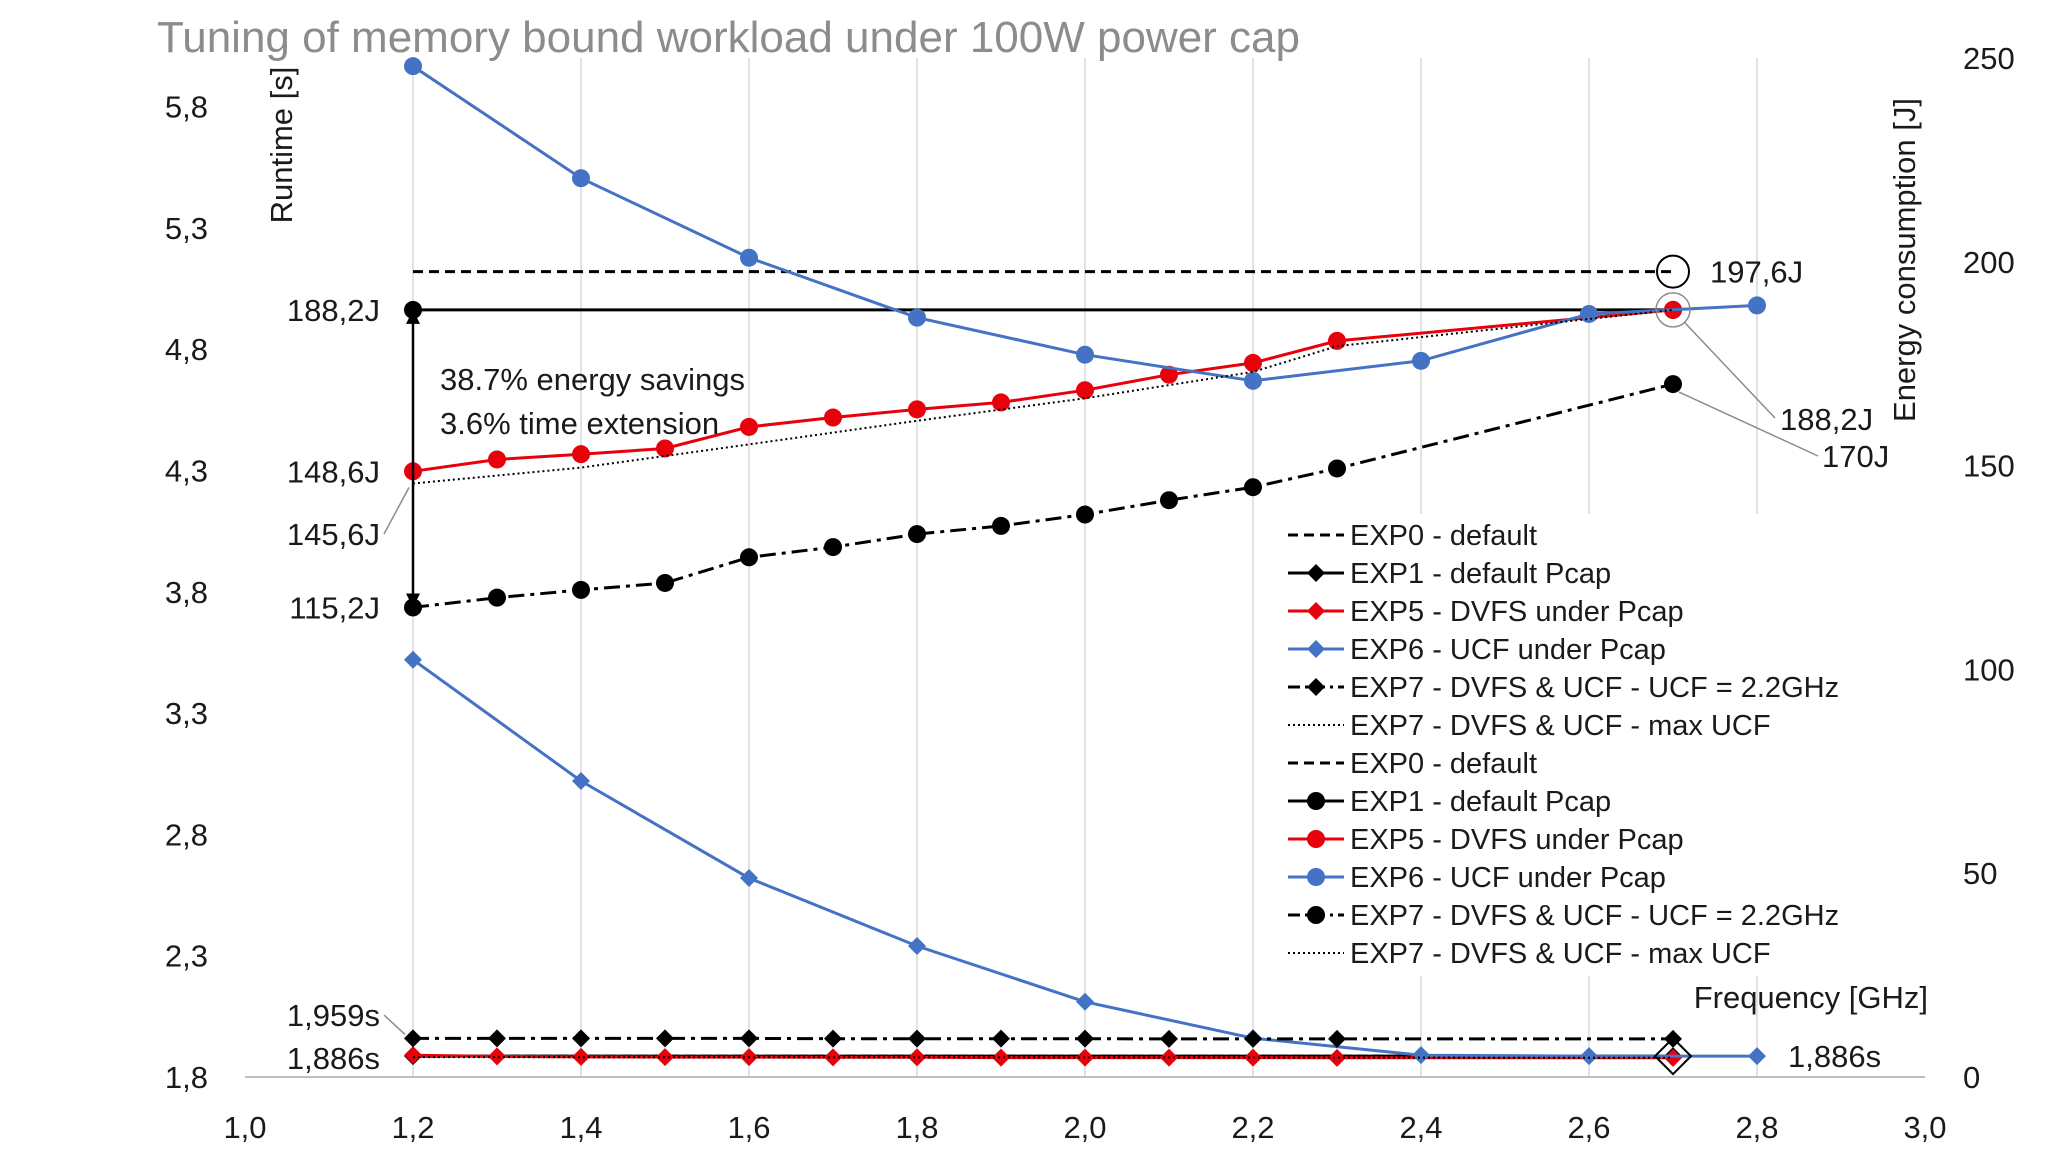 This screenshot has height=1152, width=2048. What do you see at coordinates (1043, 1038) in the screenshot?
I see `runtime-series-4-line` at bounding box center [1043, 1038].